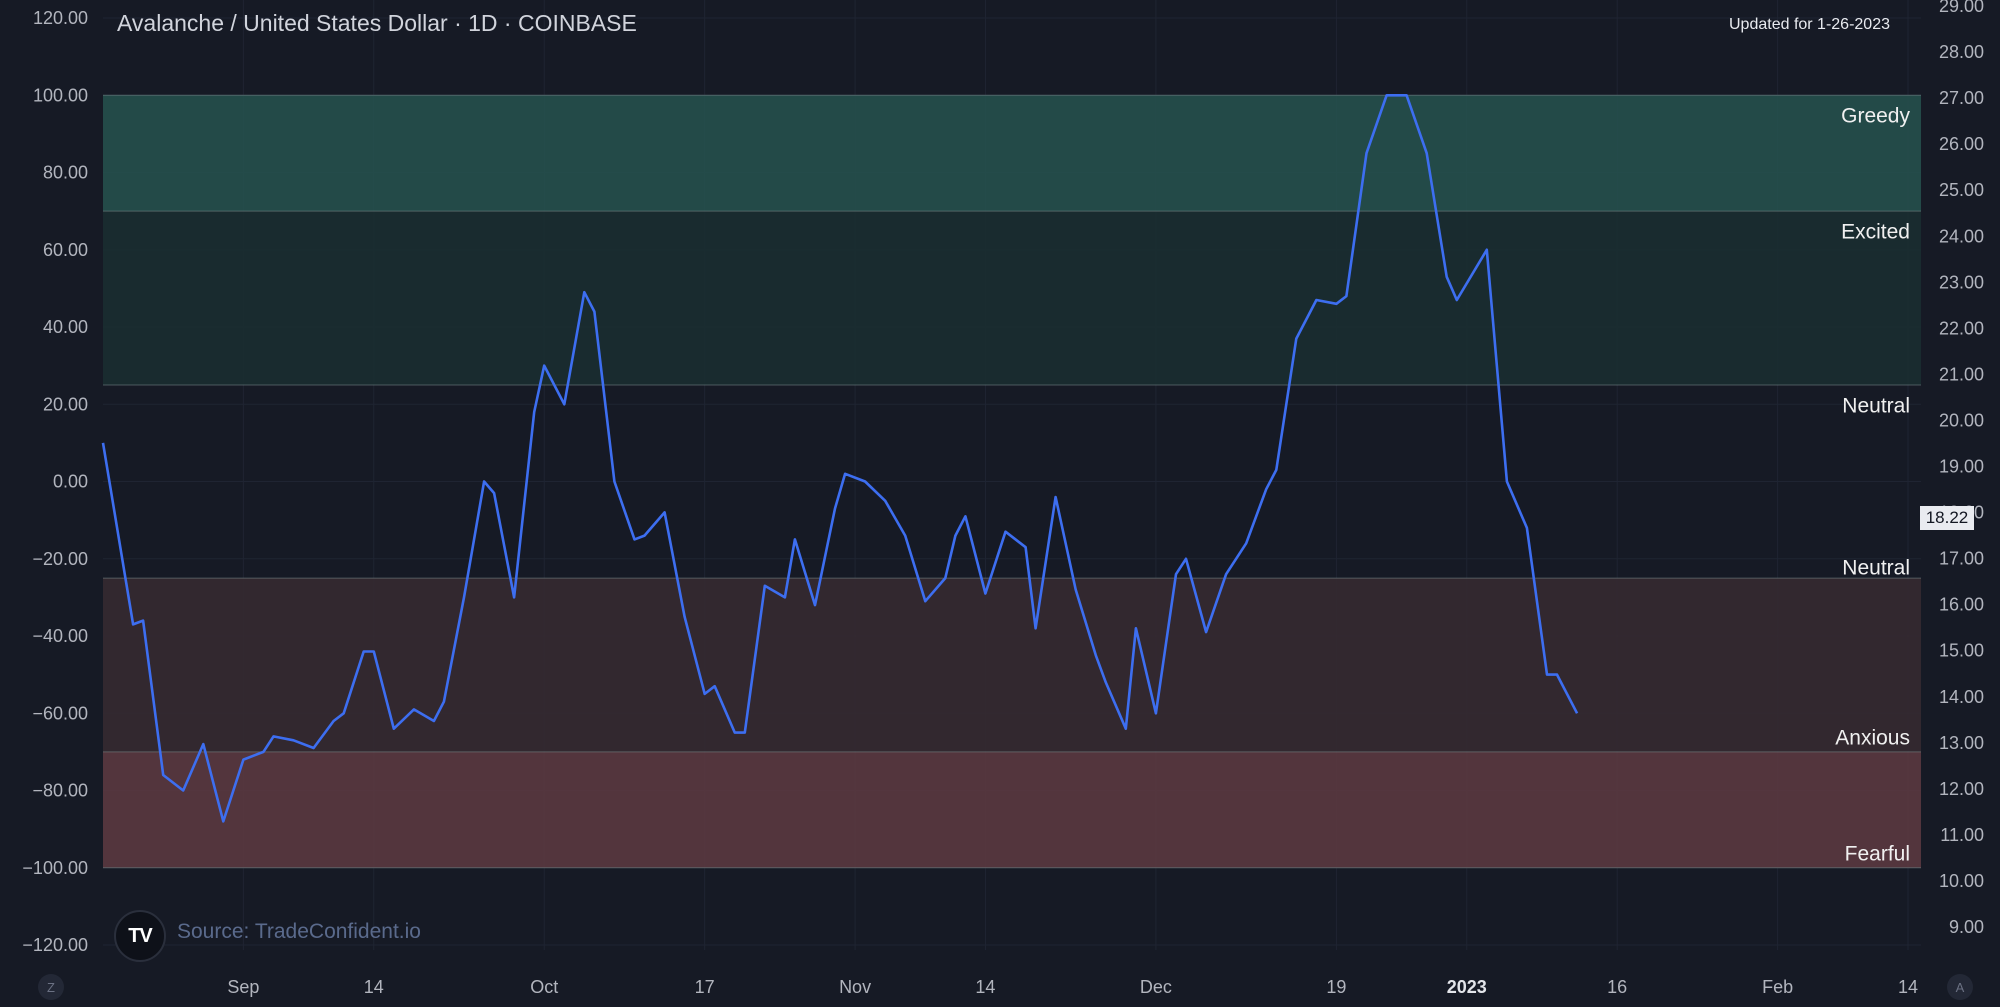 This screenshot has width=2000, height=1007. I want to click on updated-label: Updated for 1-26-2023, so click(1809, 24).